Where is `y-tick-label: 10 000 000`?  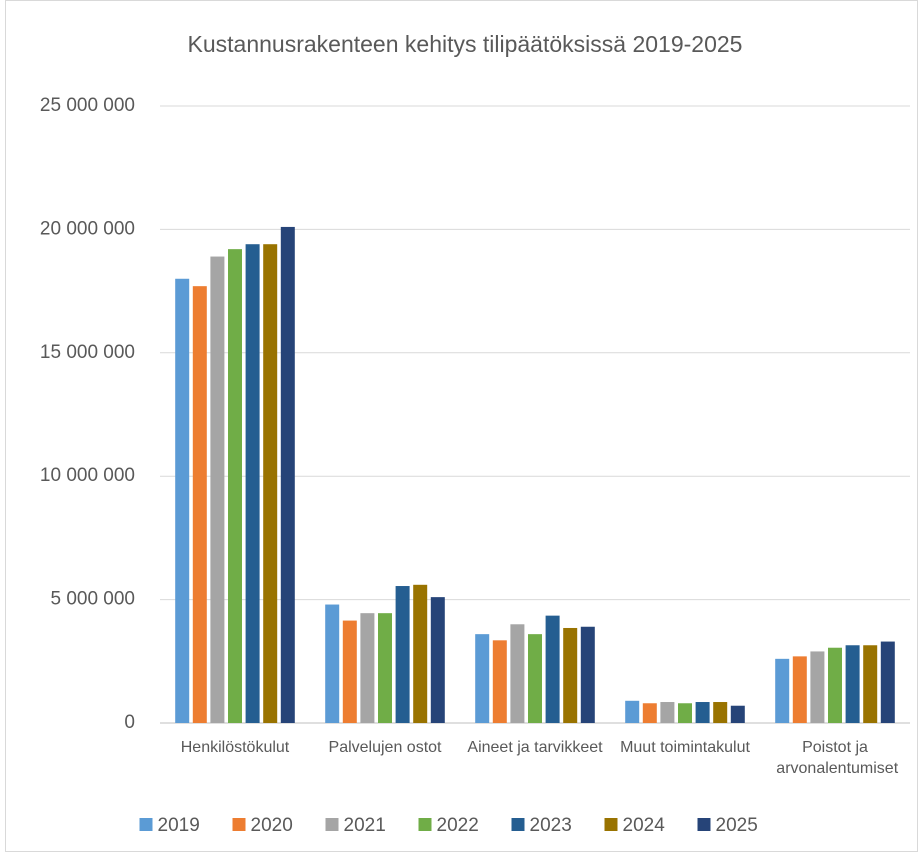
y-tick-label: 10 000 000 is located at coordinates (87, 475).